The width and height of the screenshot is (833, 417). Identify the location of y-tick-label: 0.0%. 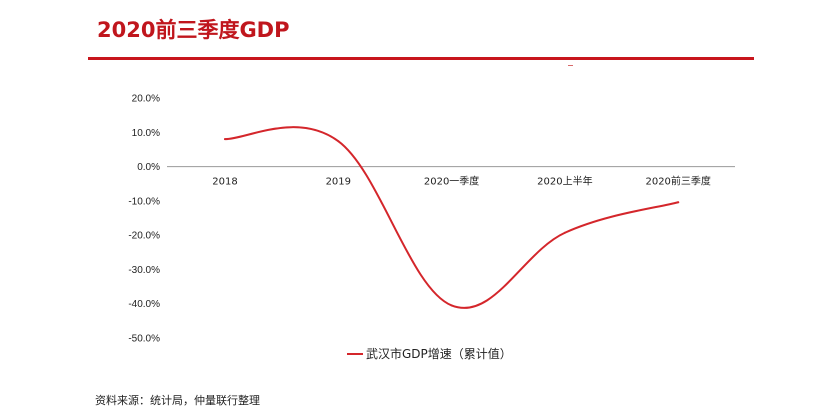
(148, 167).